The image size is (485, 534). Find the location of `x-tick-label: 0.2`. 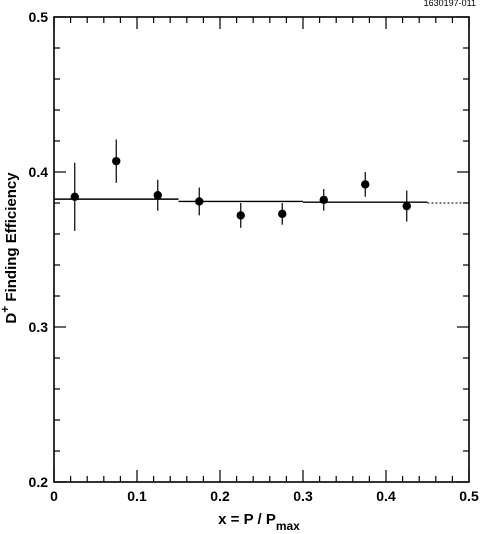

x-tick-label: 0.2 is located at coordinates (220, 496).